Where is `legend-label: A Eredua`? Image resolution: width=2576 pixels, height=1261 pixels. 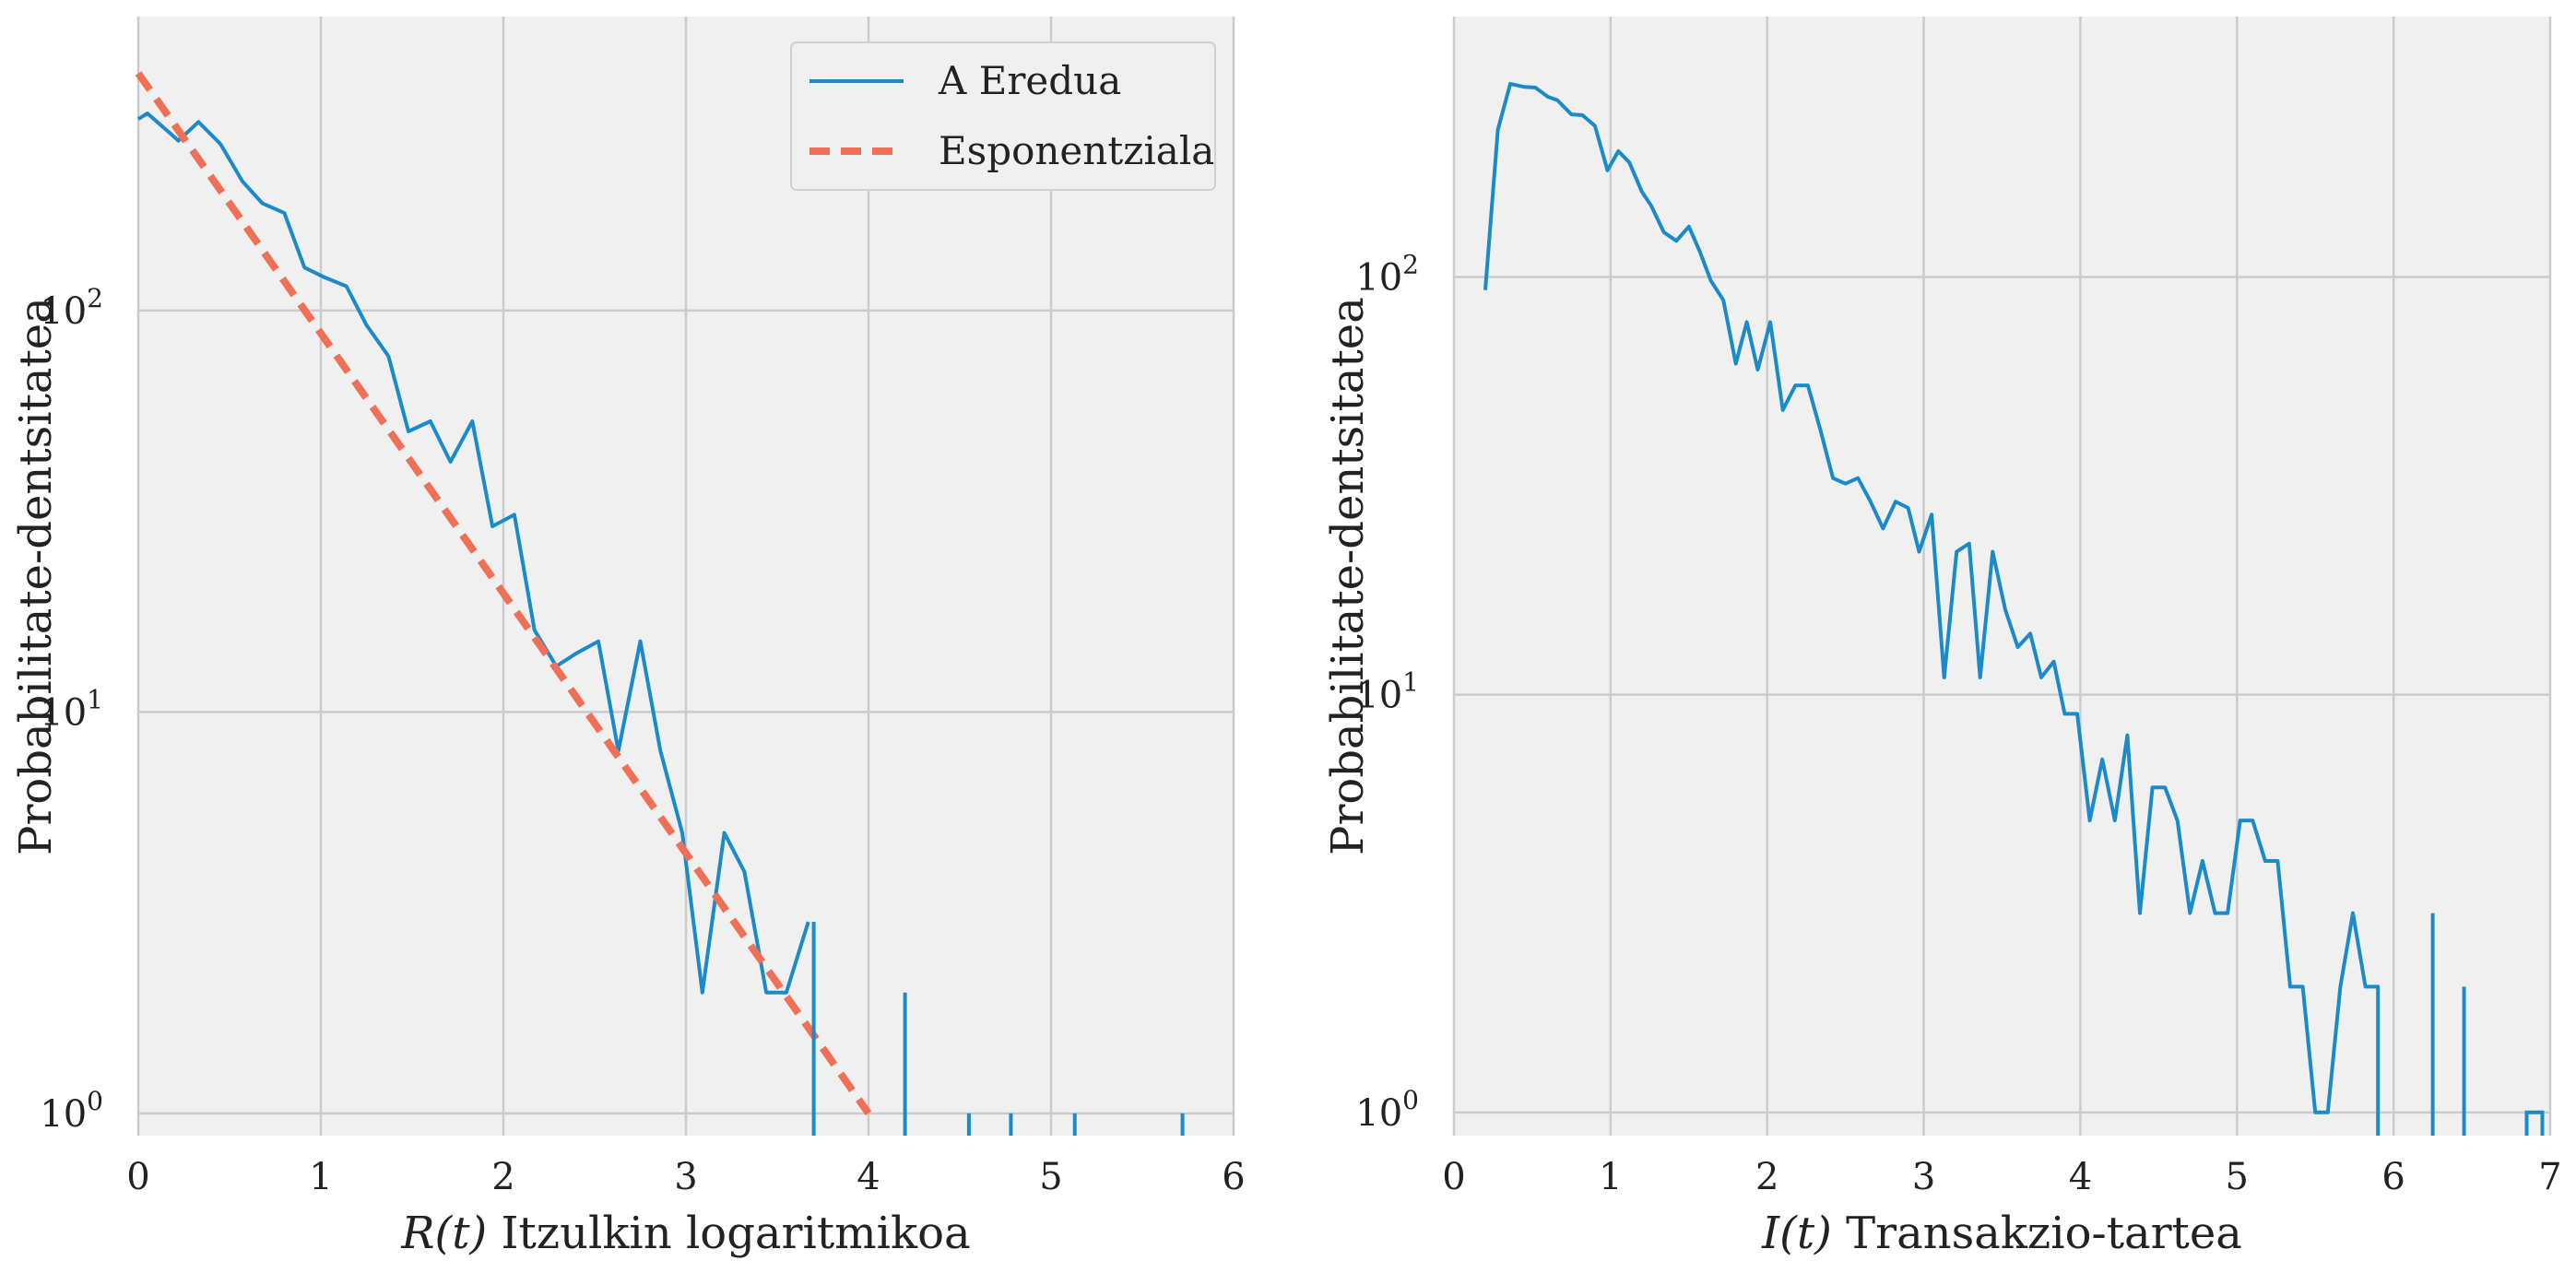
legend-label: A Eredua is located at coordinates (1029, 80).